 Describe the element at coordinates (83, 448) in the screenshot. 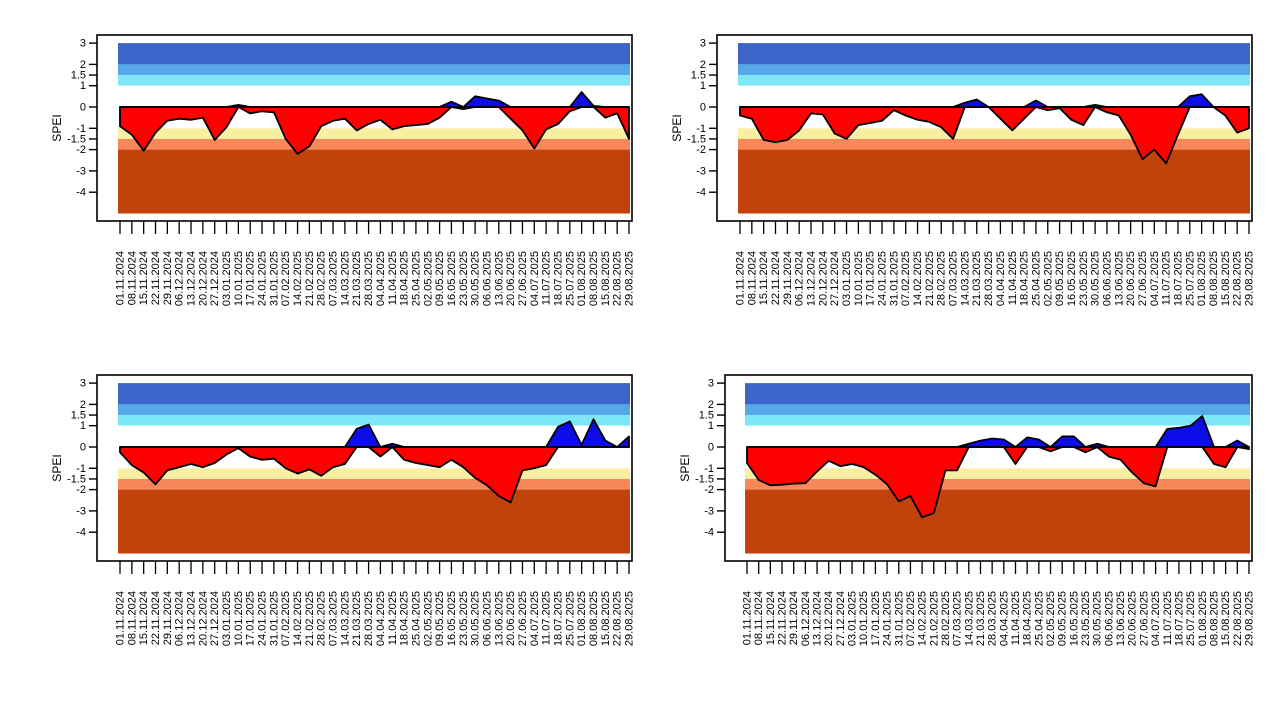

I see `y-tick-label: 0` at that location.